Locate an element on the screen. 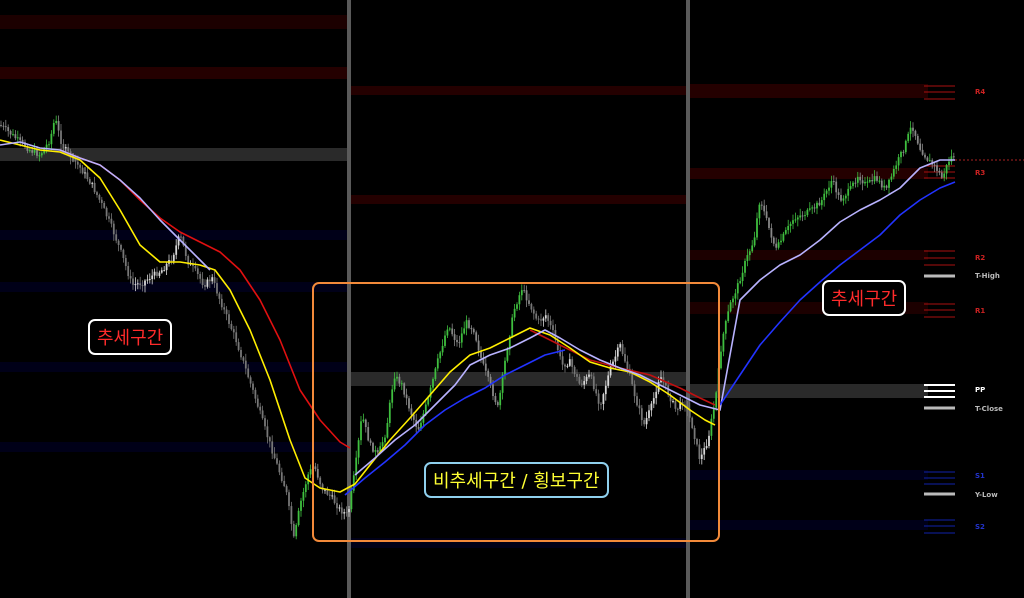  level-label-t-close: T-Close is located at coordinates (989, 409).